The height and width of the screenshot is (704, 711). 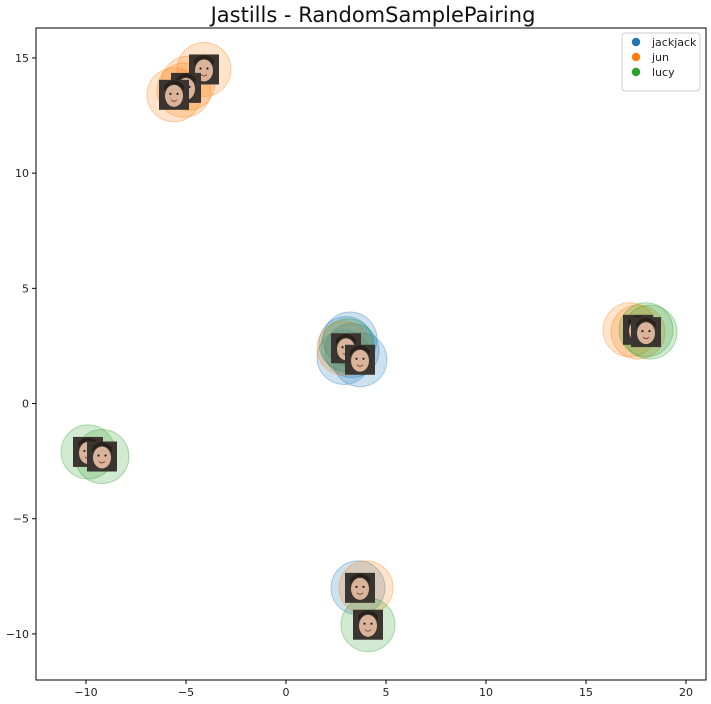 What do you see at coordinates (663, 72) in the screenshot?
I see `legend-label-lucy: lucy` at bounding box center [663, 72].